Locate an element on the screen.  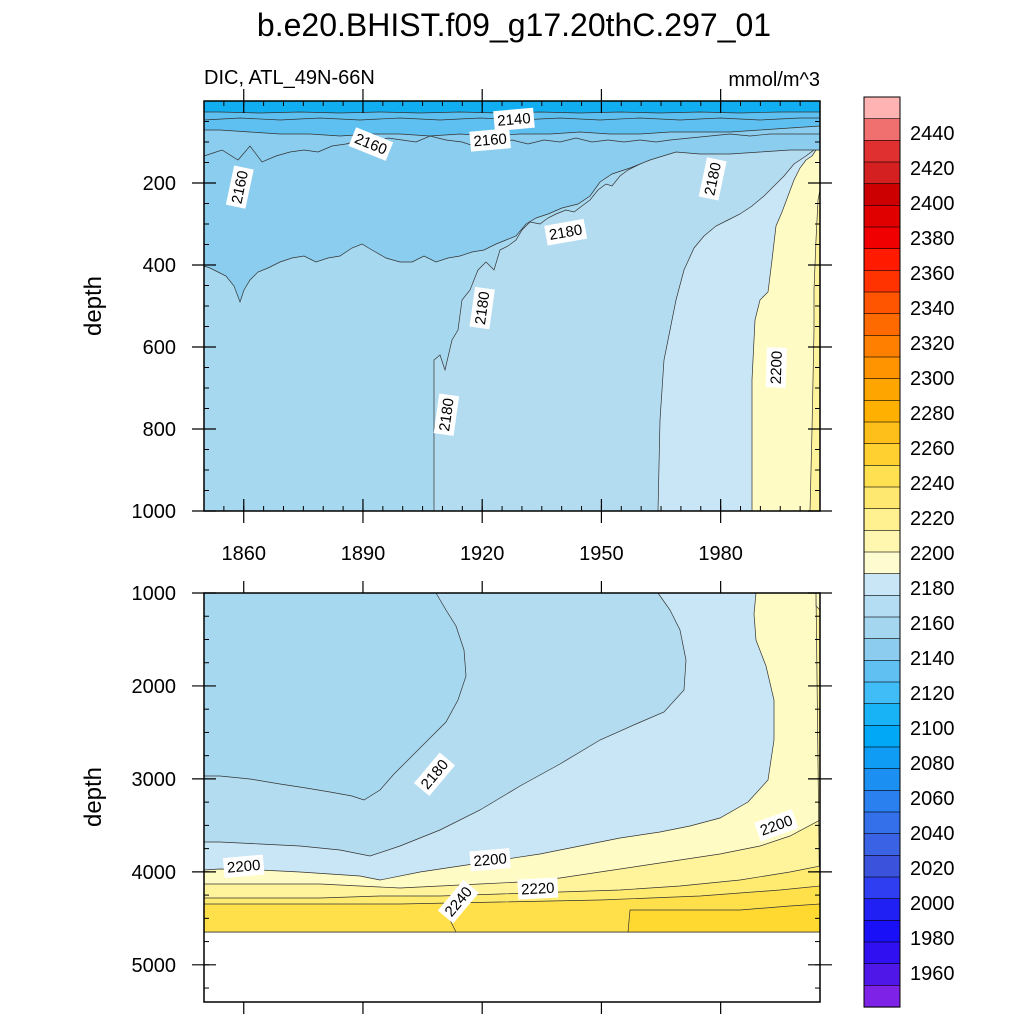
colorbar-frame is located at coordinates (882, 552).